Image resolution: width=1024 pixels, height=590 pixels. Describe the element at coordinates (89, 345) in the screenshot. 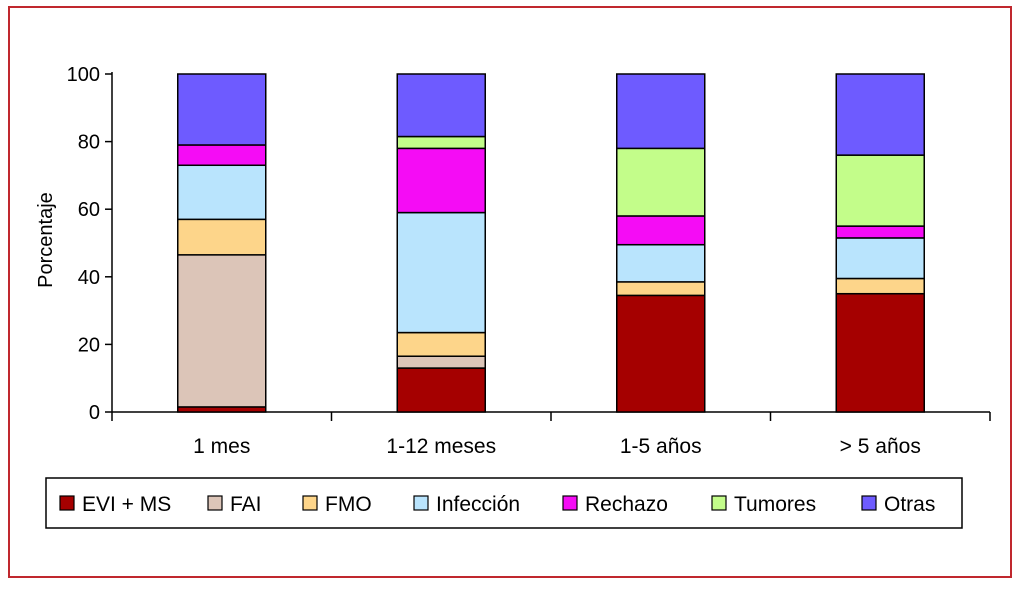

I see `y-tick-label: 20` at that location.